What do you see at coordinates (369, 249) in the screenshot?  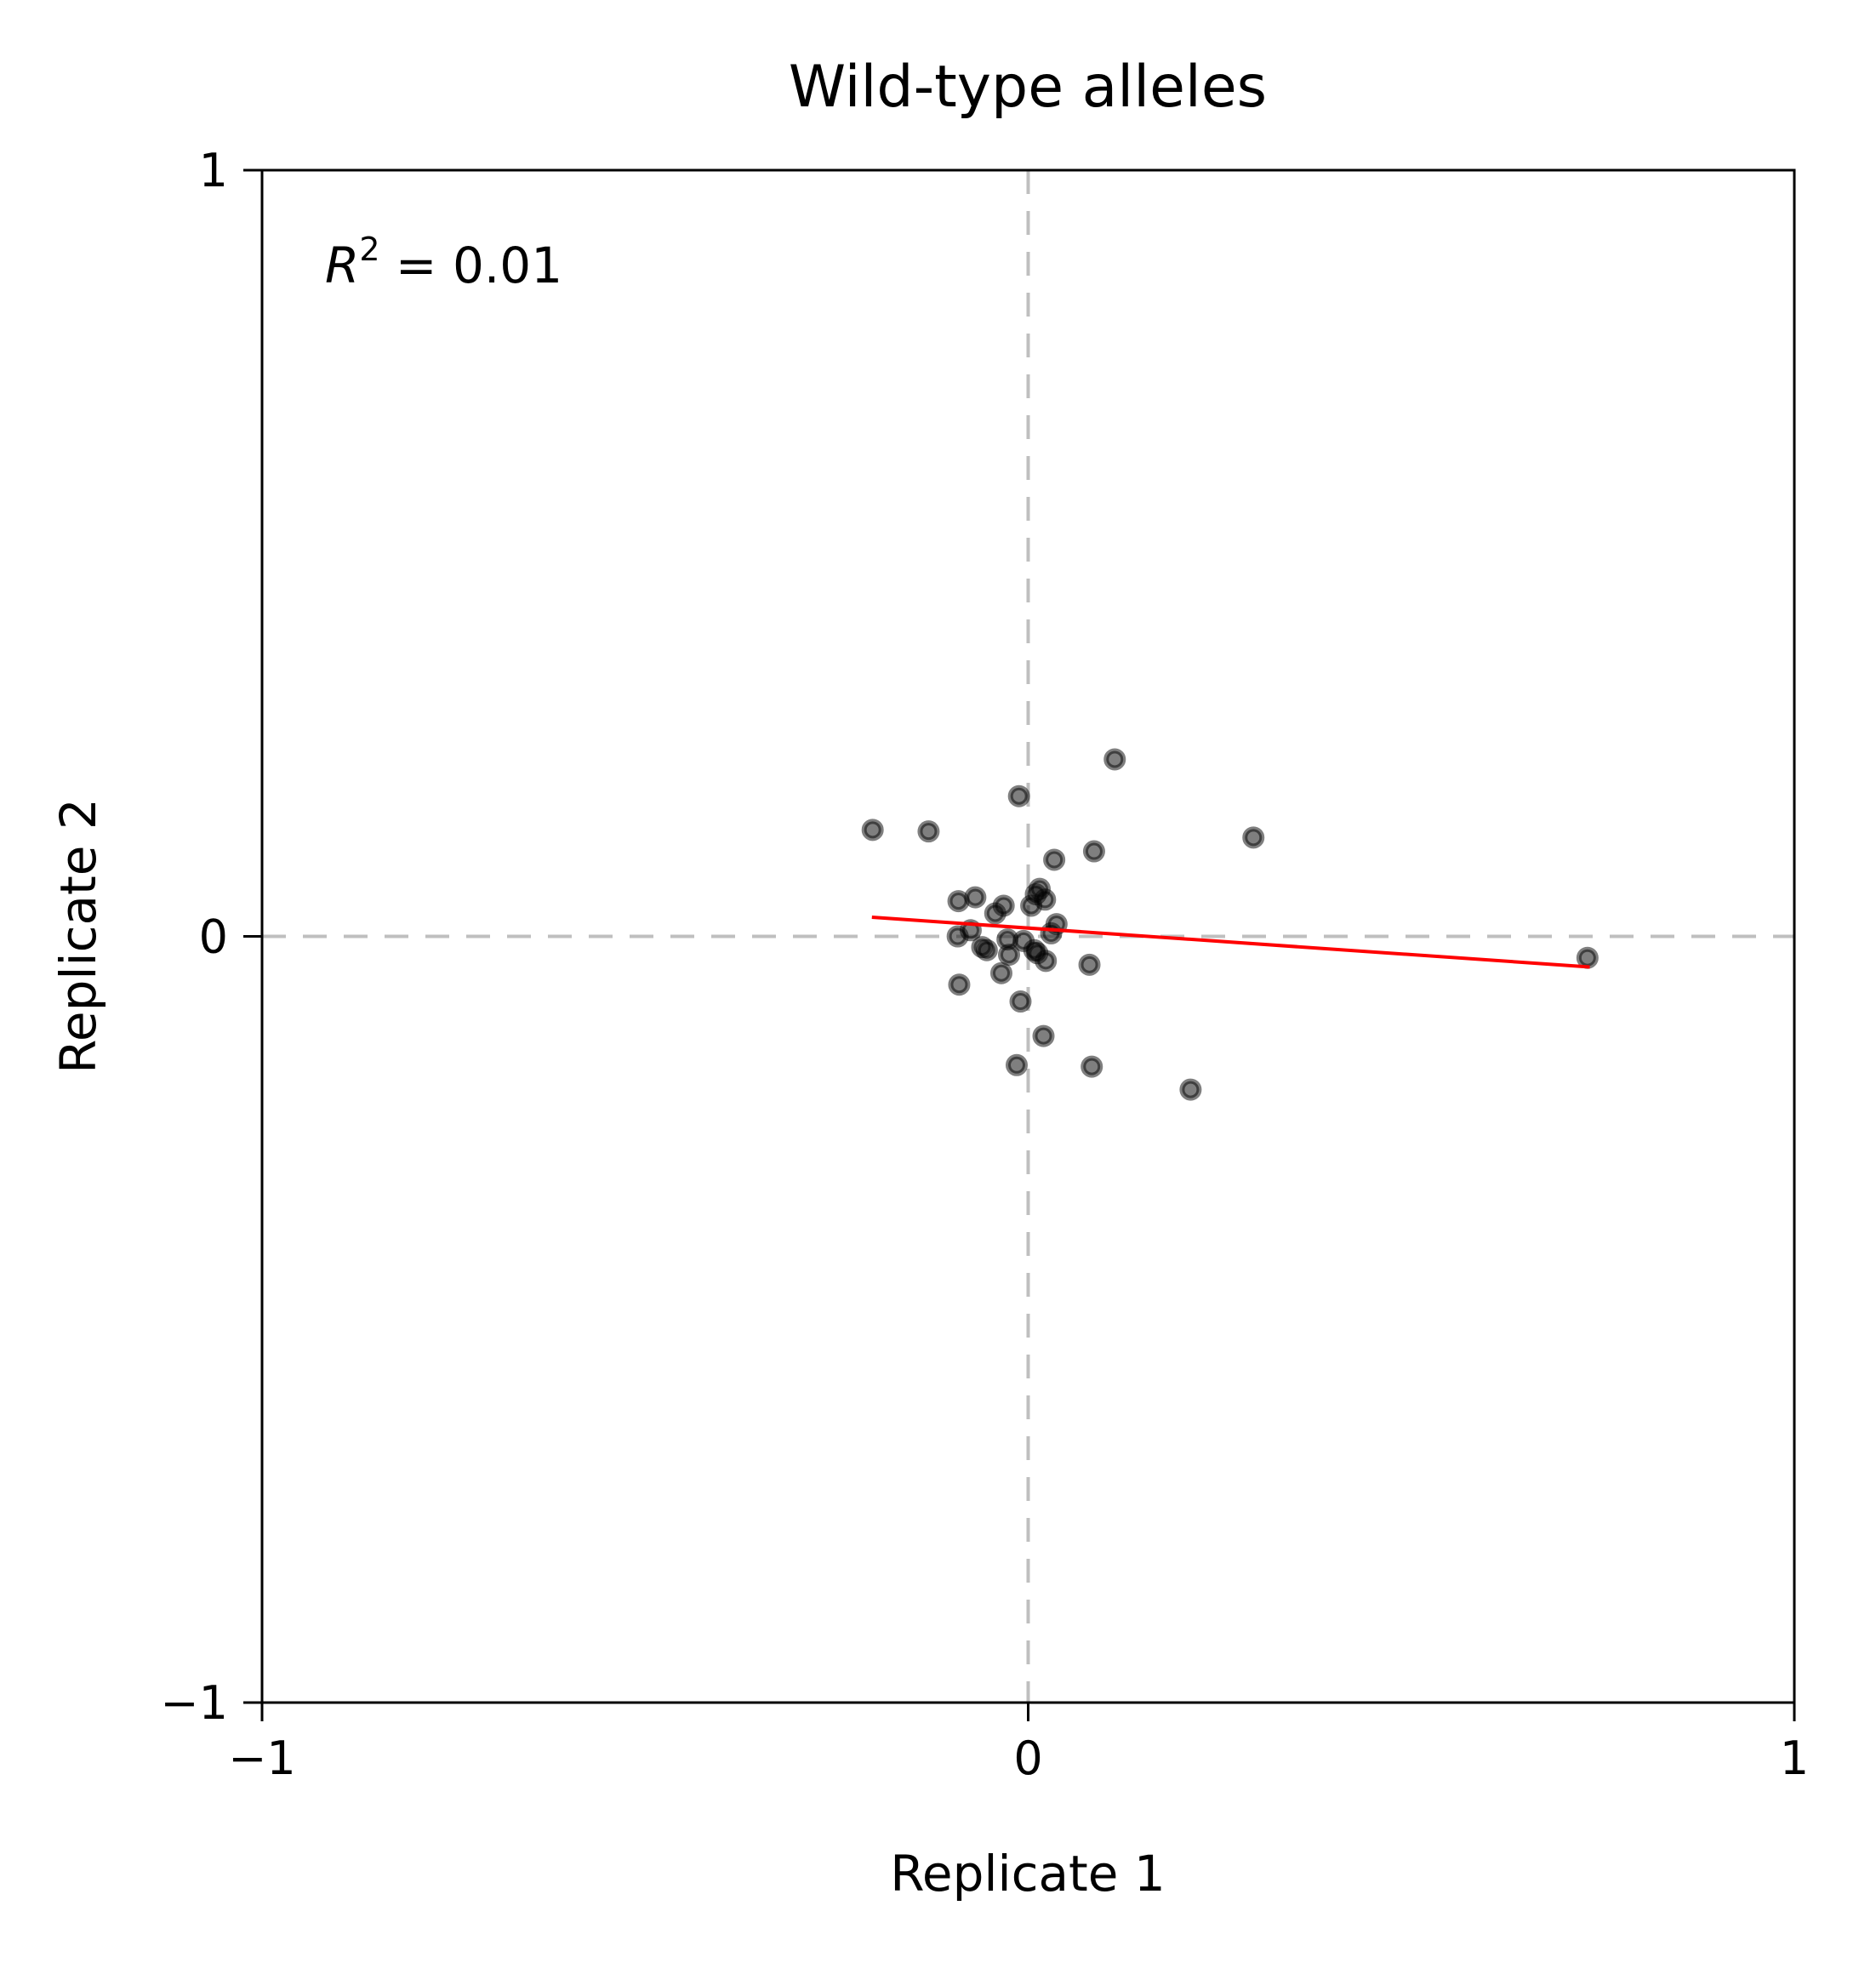 I see `r-squared-exponent: 2` at bounding box center [369, 249].